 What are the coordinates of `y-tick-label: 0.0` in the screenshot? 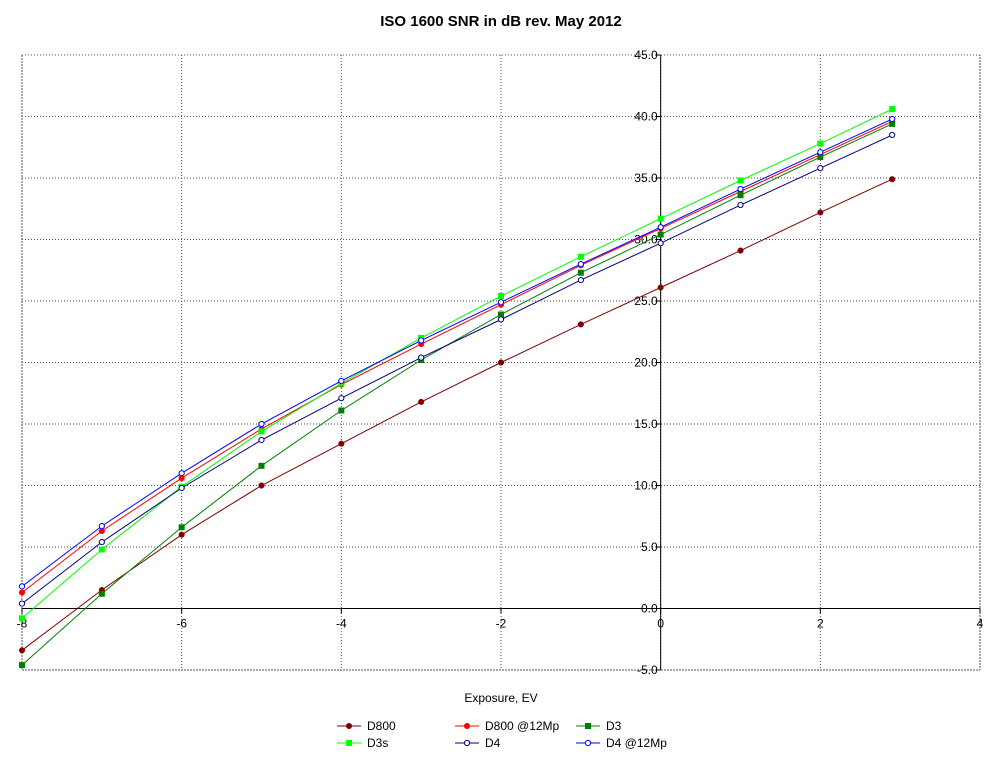 It's located at (649, 609).